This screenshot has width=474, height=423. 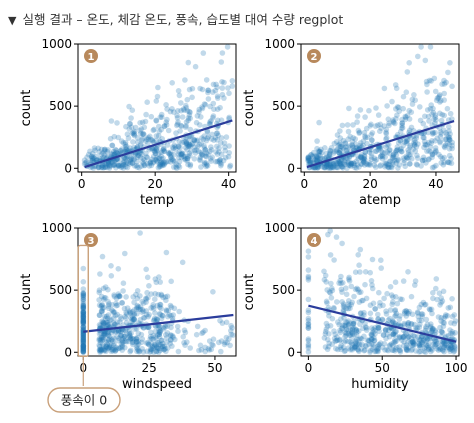 What do you see at coordinates (12, 20) in the screenshot?
I see `collapse-triangle-icon: ▼` at bounding box center [12, 20].